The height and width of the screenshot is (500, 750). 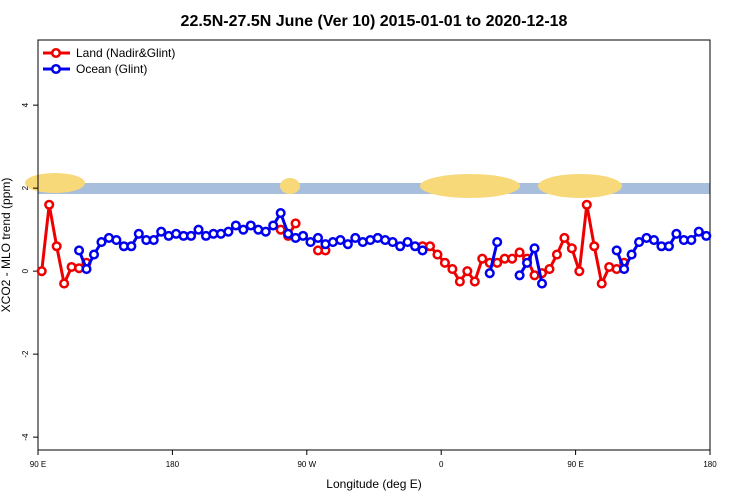 What do you see at coordinates (25, 354) in the screenshot?
I see `y-tick-label: -2` at bounding box center [25, 354].